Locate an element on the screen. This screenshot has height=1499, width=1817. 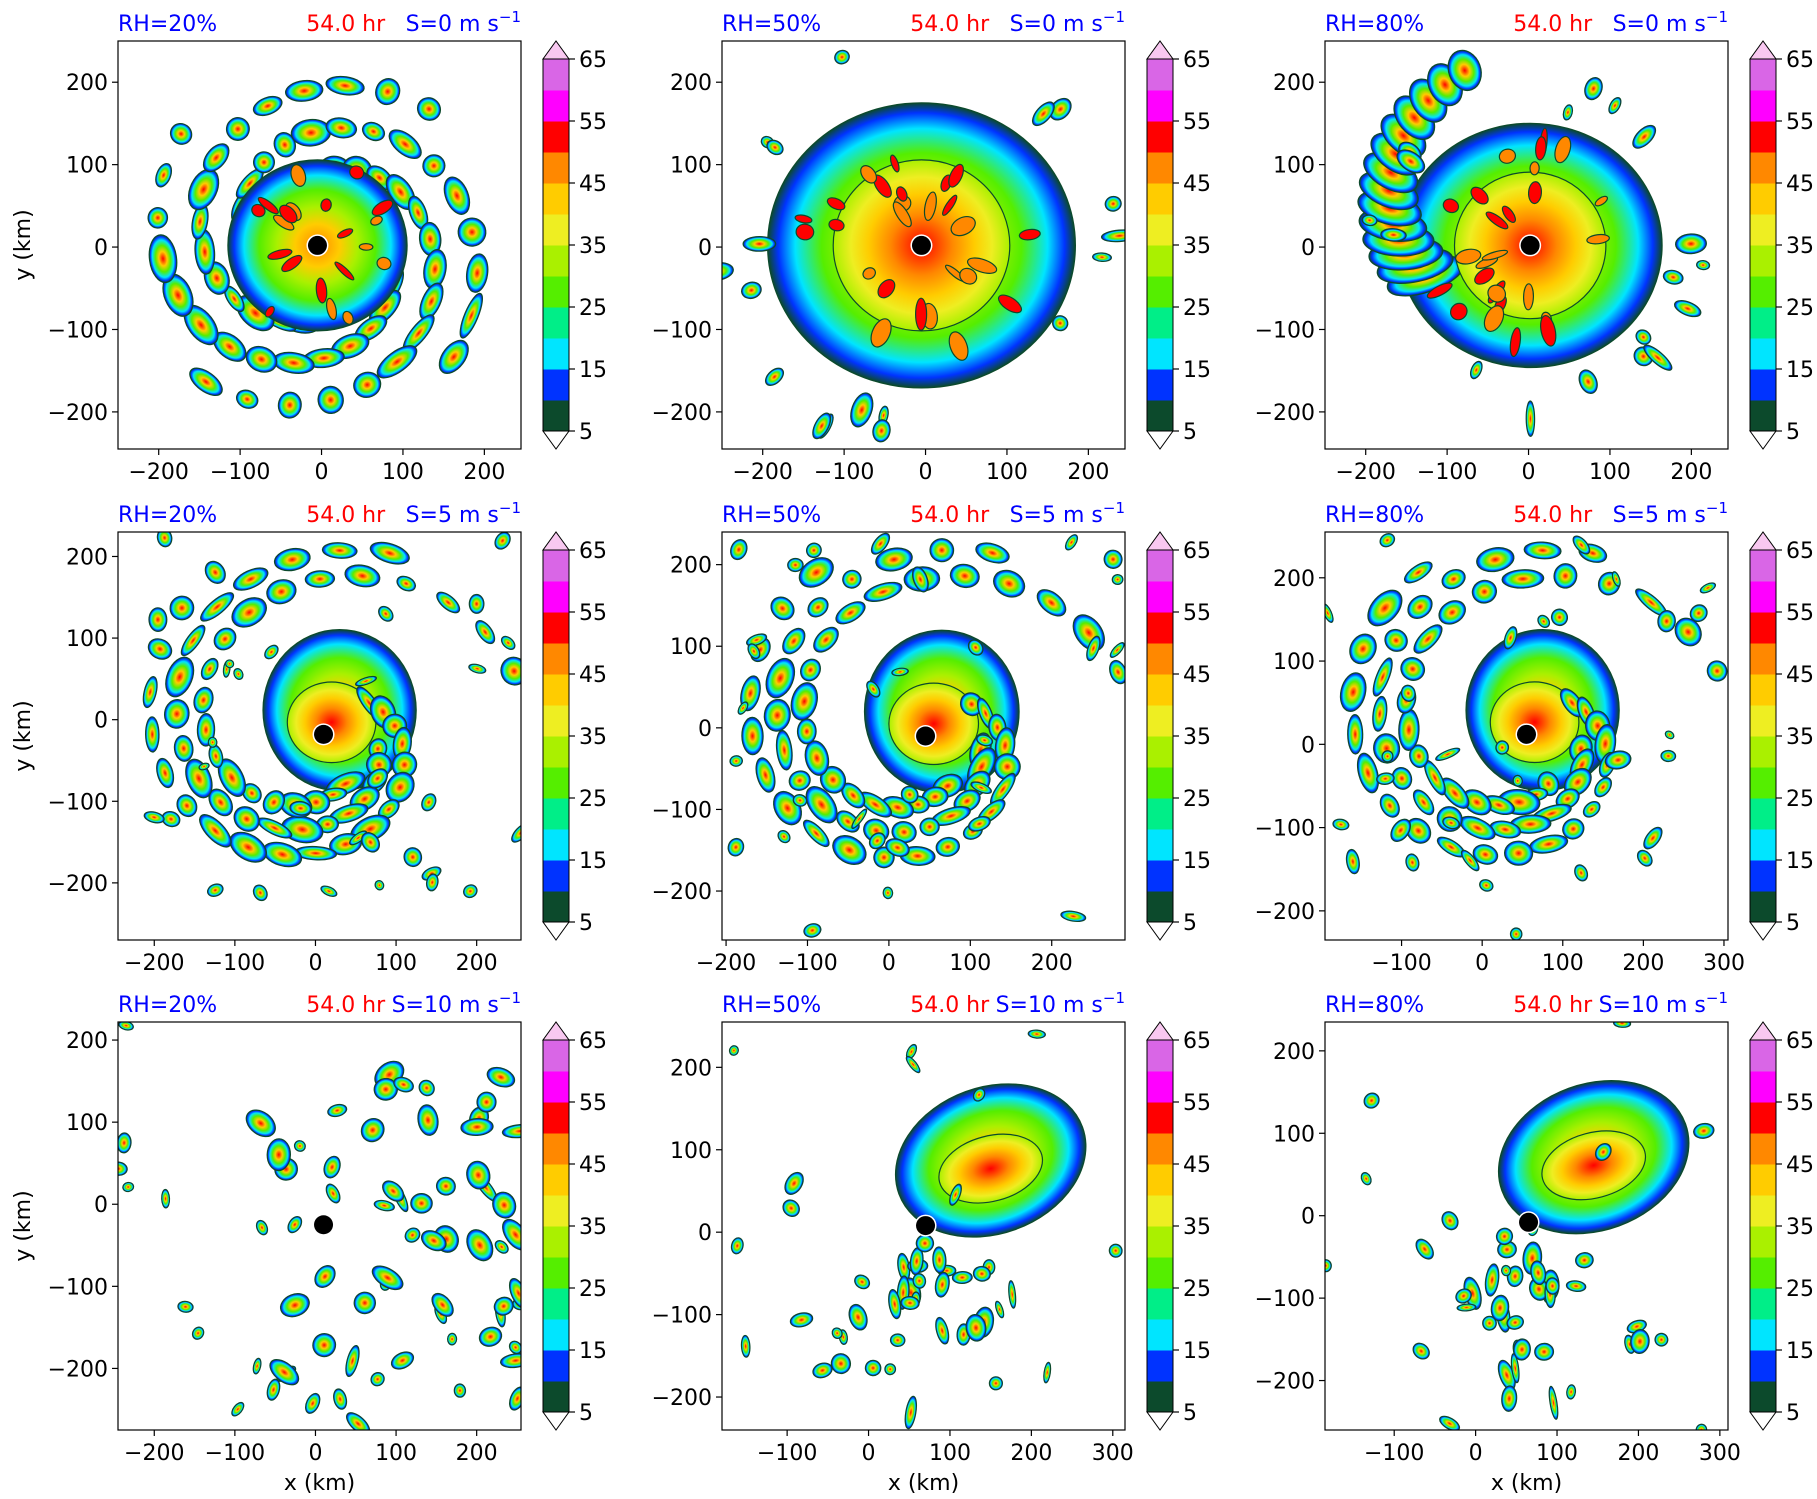
x-tick-label: −200 is located at coordinates (762, 472).